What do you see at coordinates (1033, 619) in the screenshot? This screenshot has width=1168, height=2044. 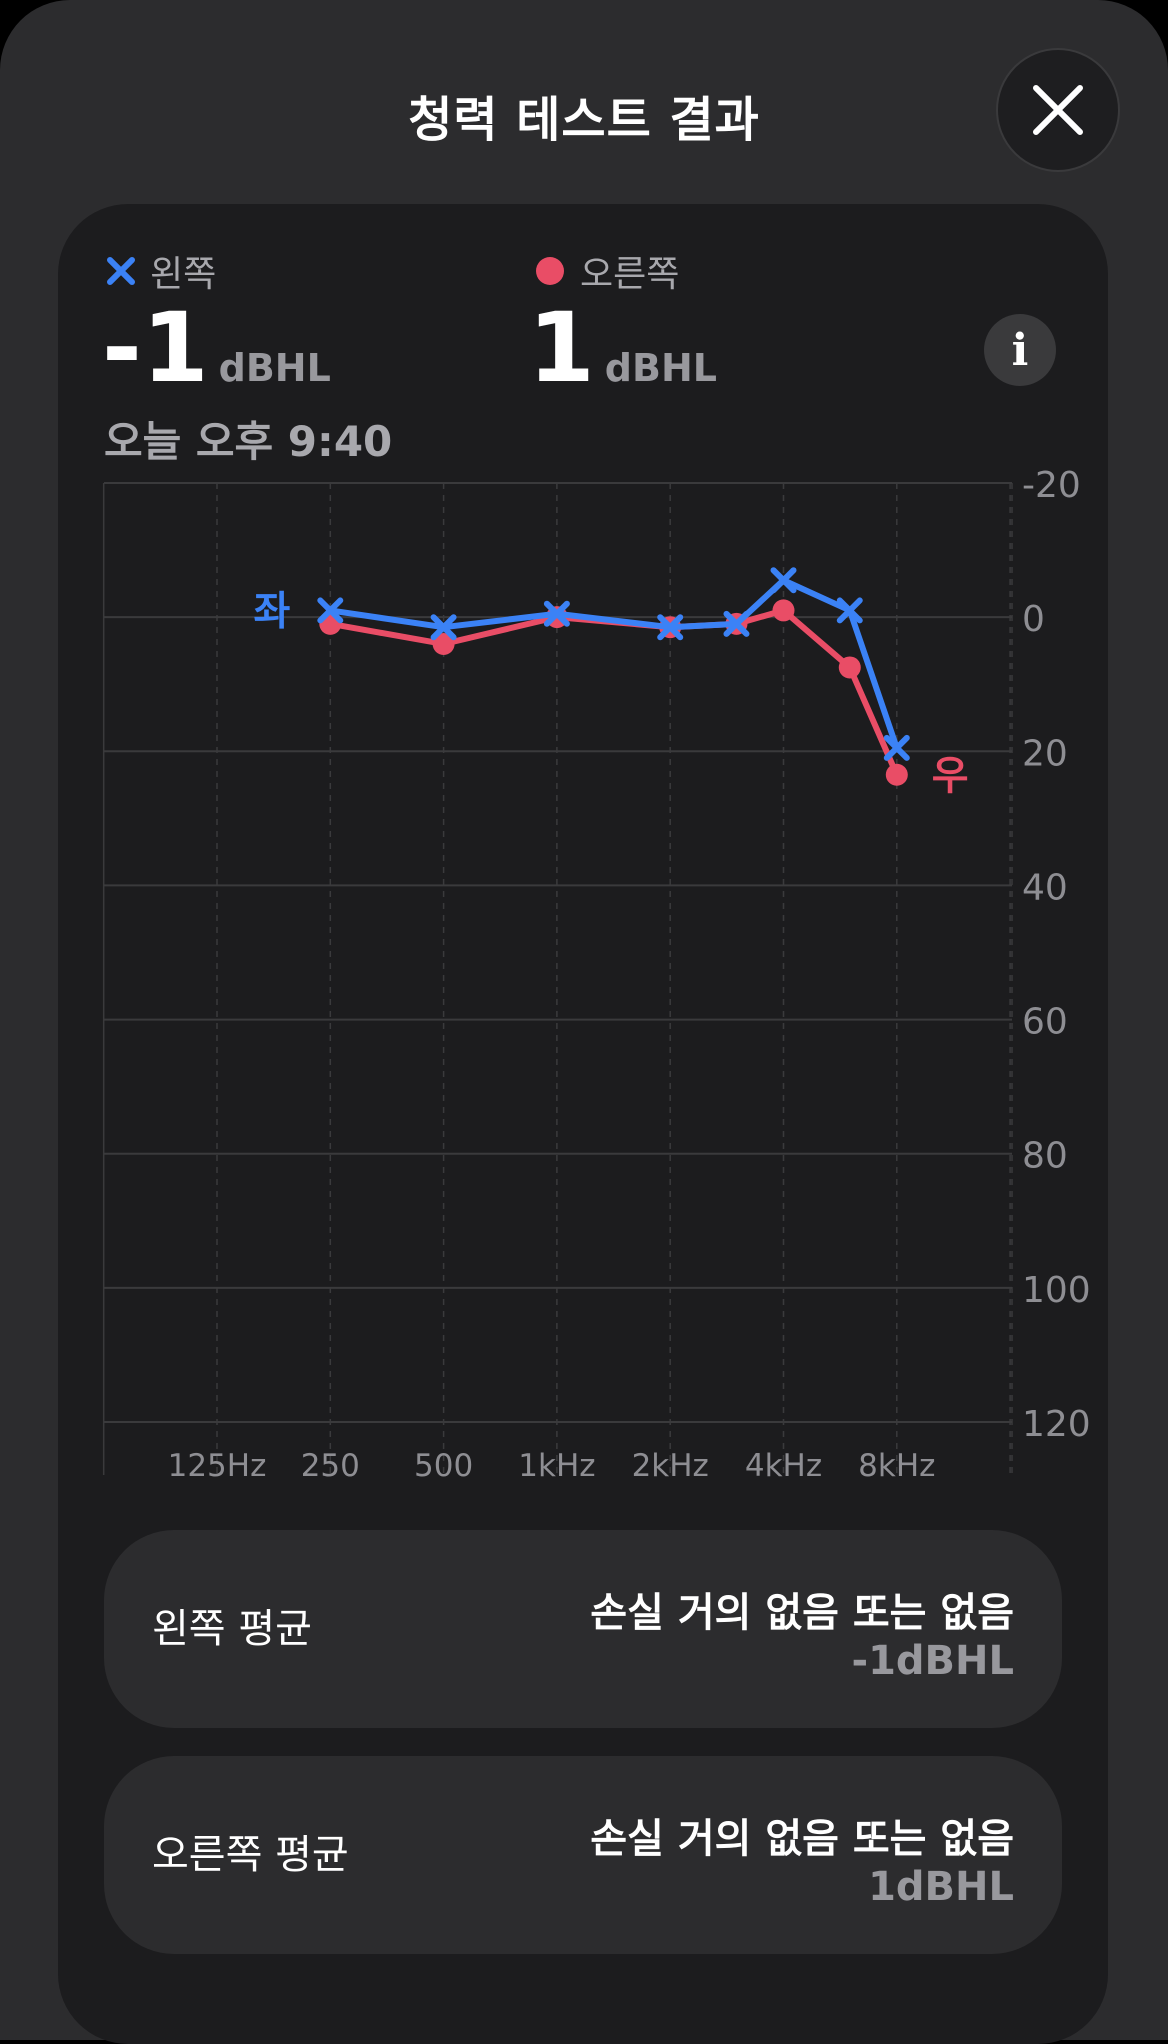 I see `y-tick-label: 0` at bounding box center [1033, 619].